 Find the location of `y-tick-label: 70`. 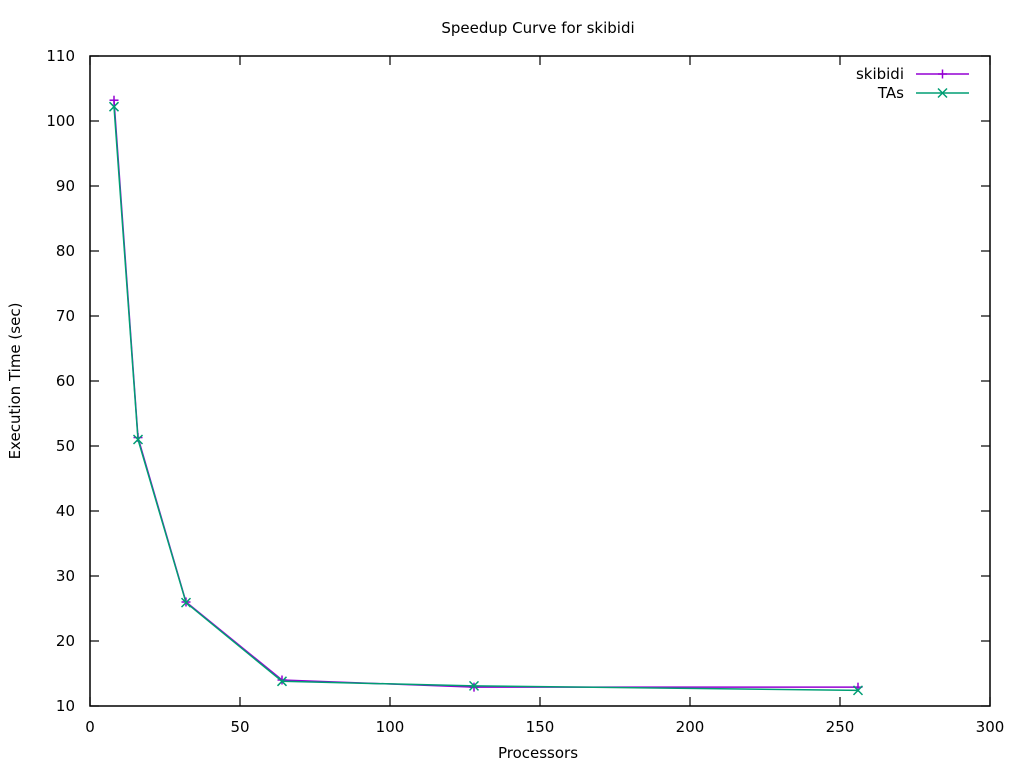

y-tick-label: 70 is located at coordinates (65, 316).